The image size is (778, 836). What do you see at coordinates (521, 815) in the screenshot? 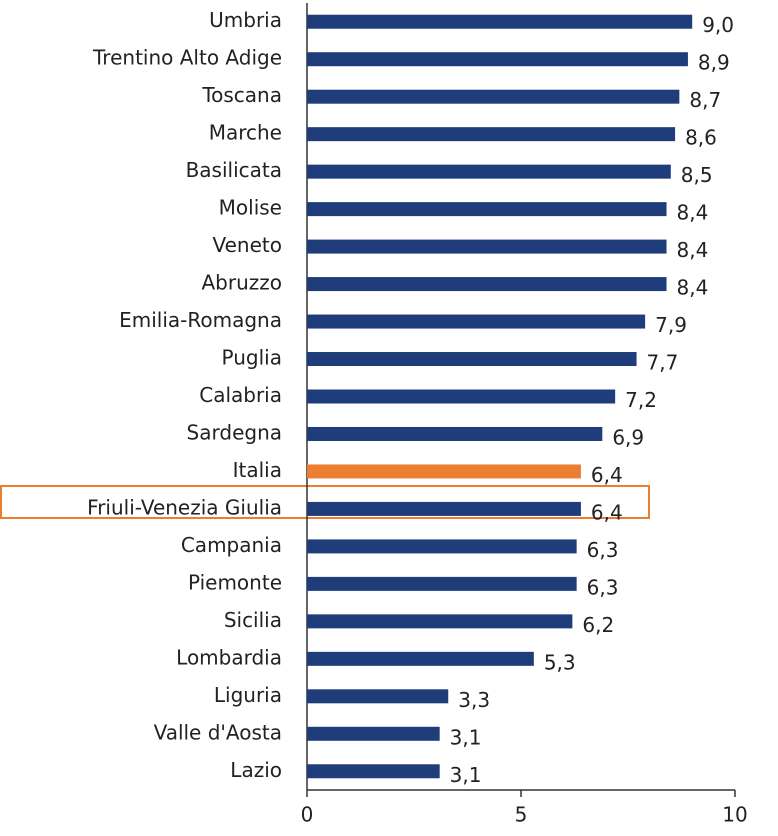
I see `x-tick-label: 5` at bounding box center [521, 815].